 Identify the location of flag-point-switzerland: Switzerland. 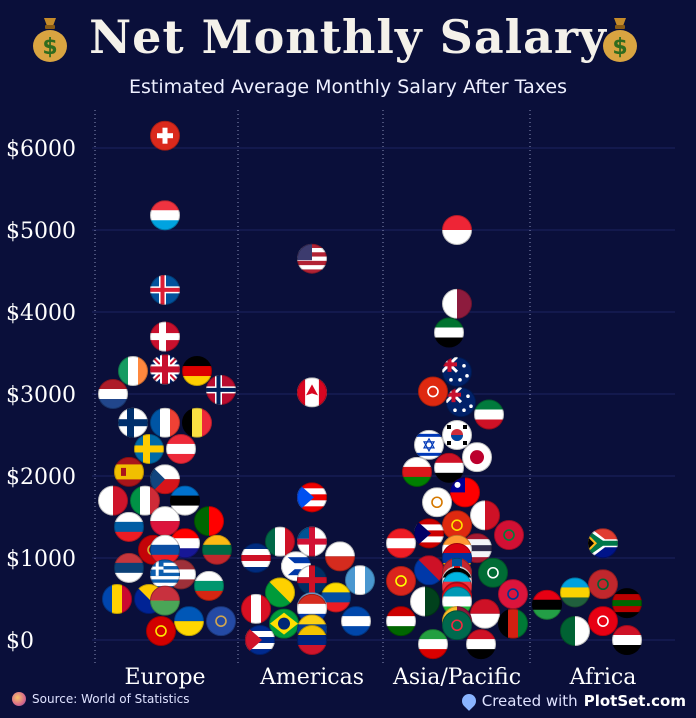
(165, 135).